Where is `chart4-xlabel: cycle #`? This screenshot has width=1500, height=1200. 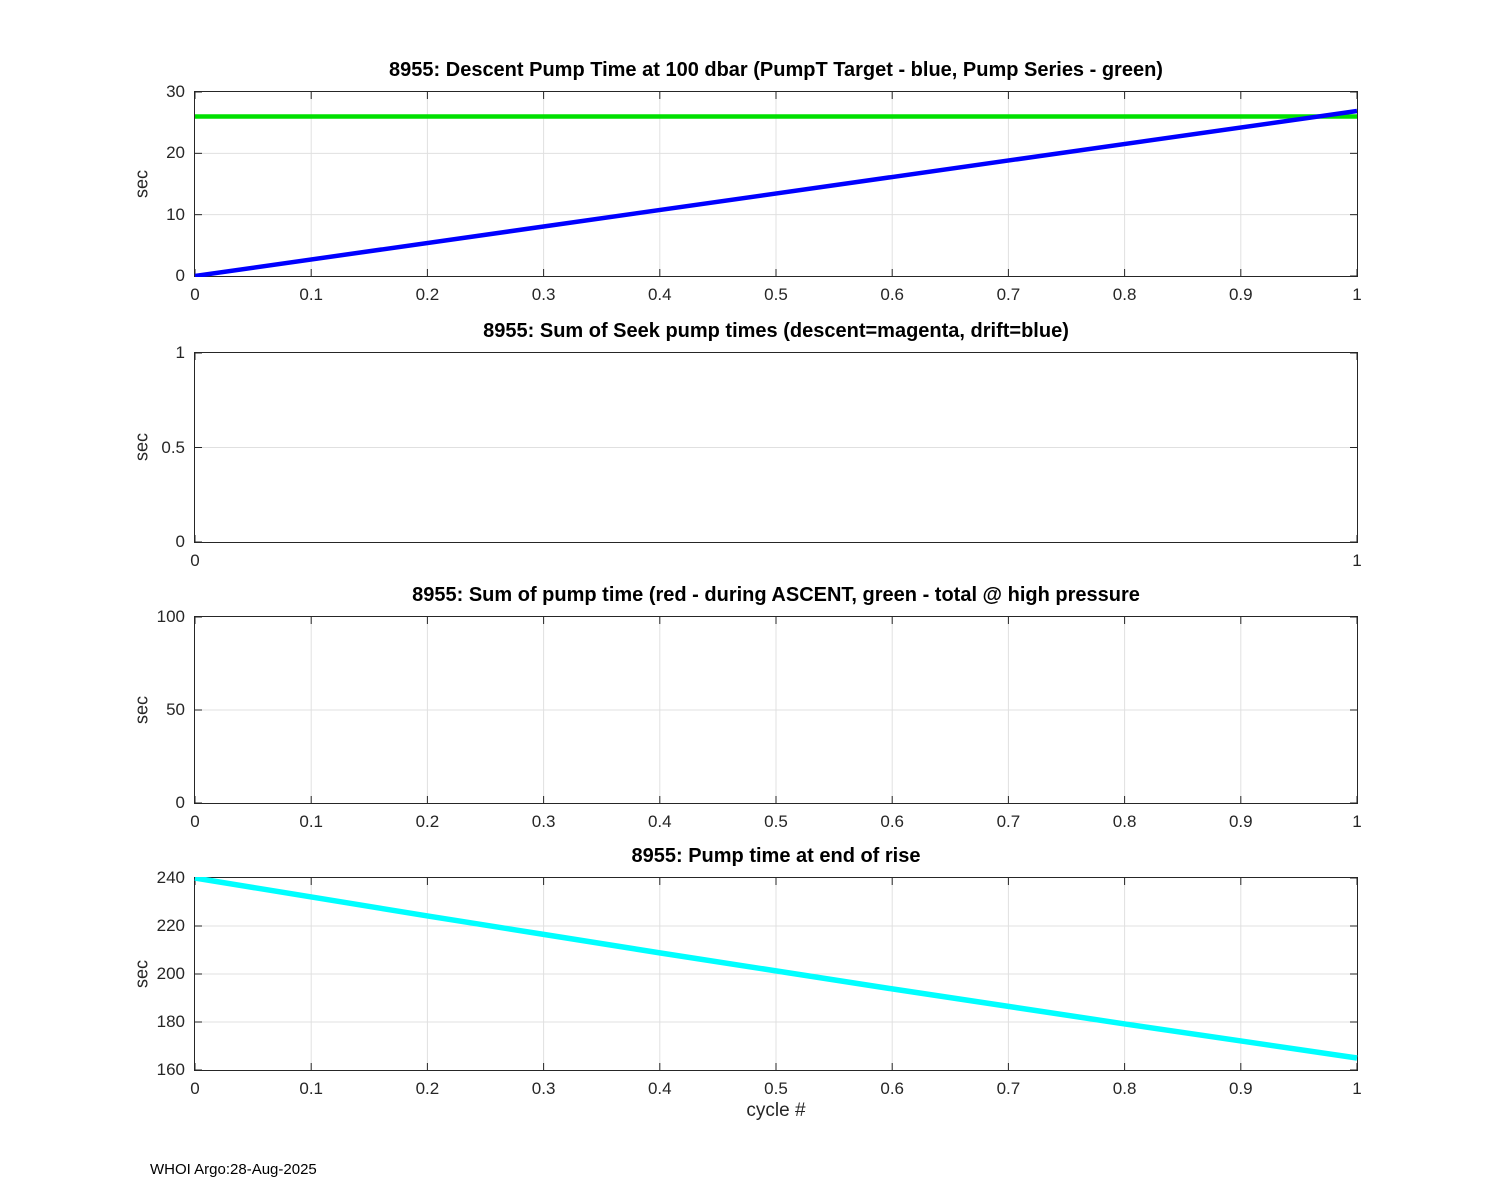
chart4-xlabel: cycle # is located at coordinates (776, 1110).